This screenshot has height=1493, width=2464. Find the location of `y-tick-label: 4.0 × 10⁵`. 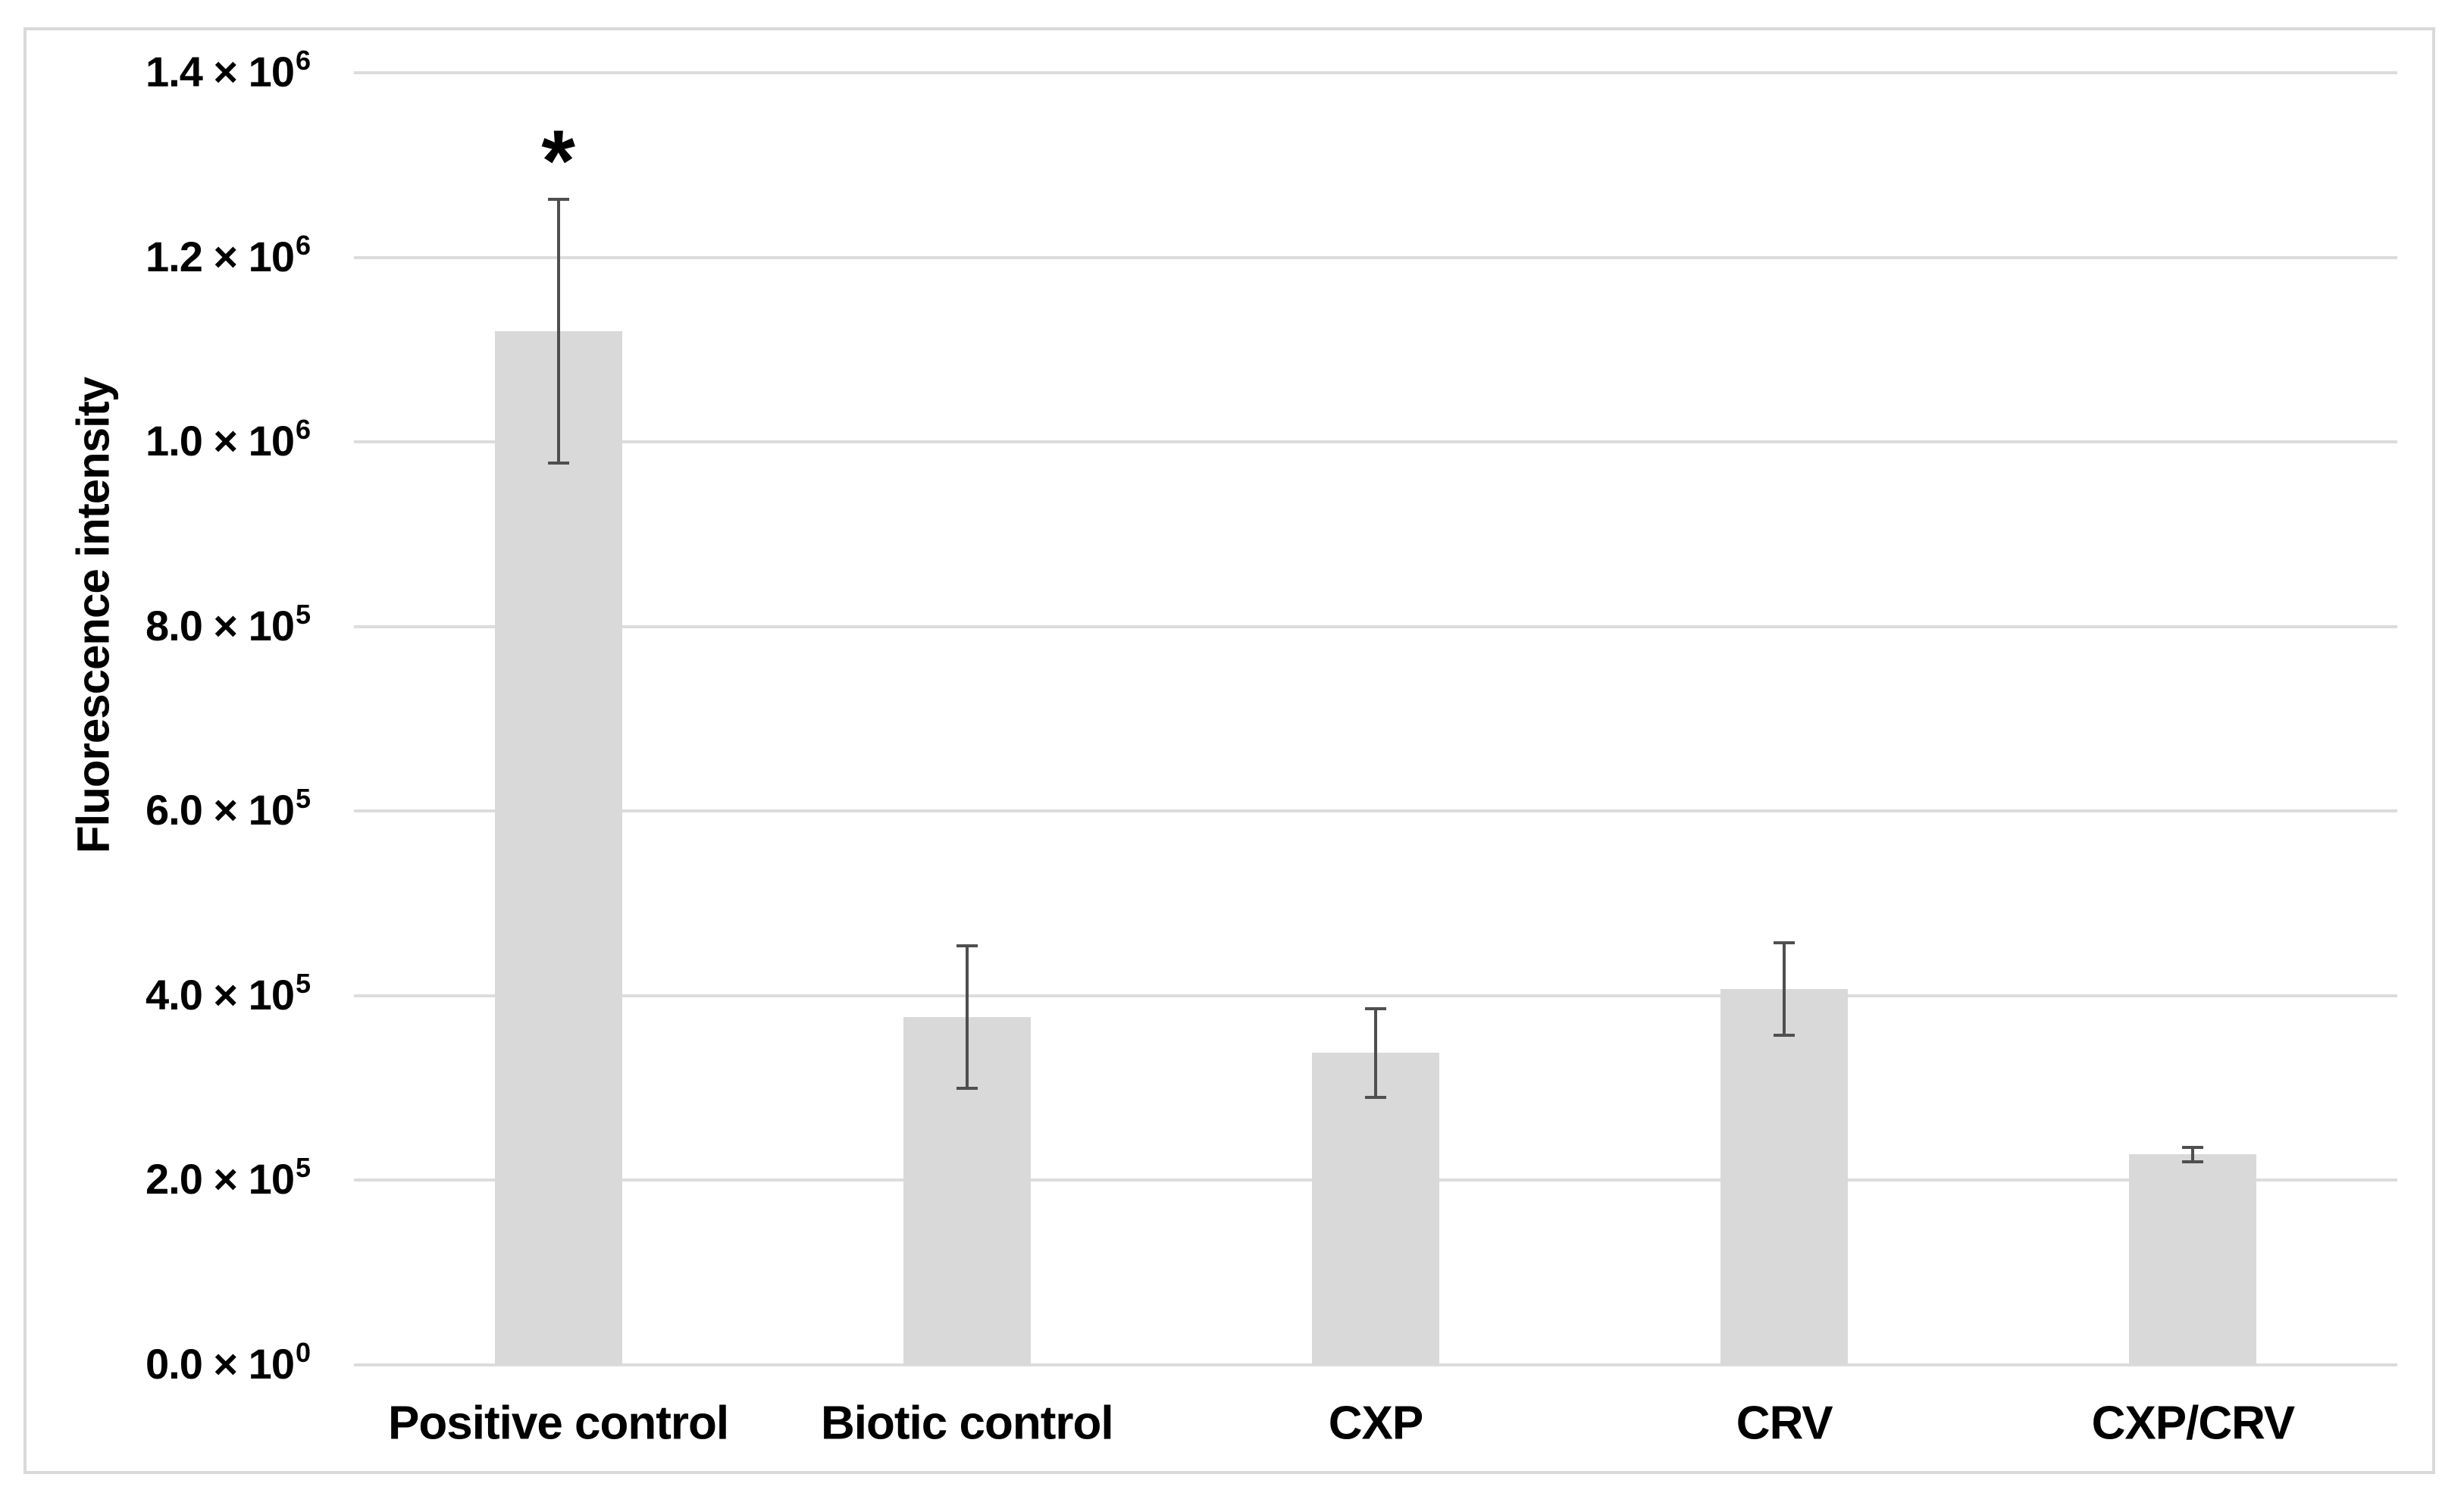

y-tick-label: 4.0 × 10⁵ is located at coordinates (228, 994).